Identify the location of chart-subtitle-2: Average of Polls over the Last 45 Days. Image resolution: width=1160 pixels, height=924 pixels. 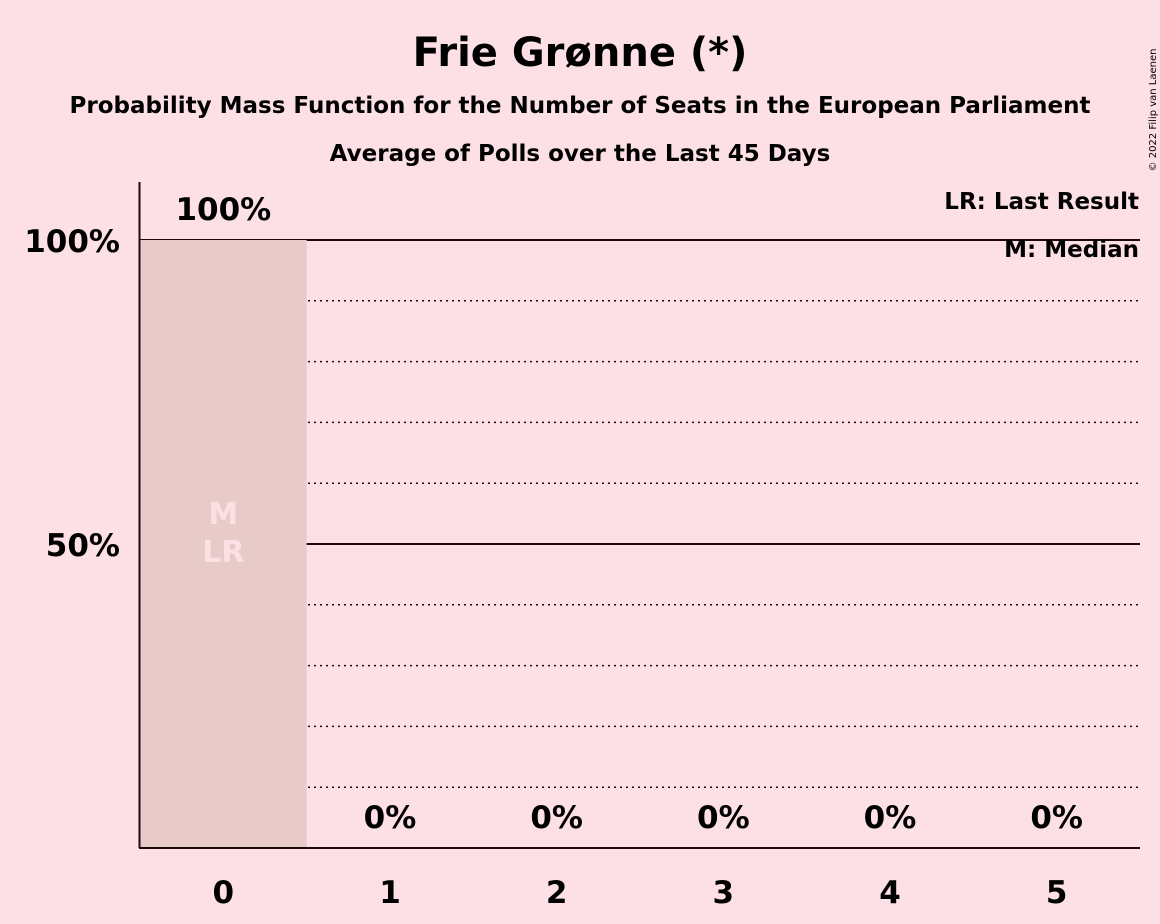
(580, 154).